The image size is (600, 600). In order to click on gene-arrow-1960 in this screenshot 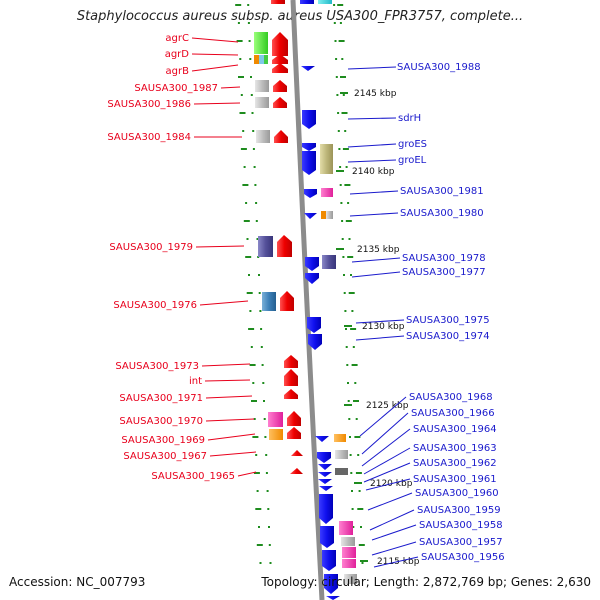, I will do `click(326, 509)`.